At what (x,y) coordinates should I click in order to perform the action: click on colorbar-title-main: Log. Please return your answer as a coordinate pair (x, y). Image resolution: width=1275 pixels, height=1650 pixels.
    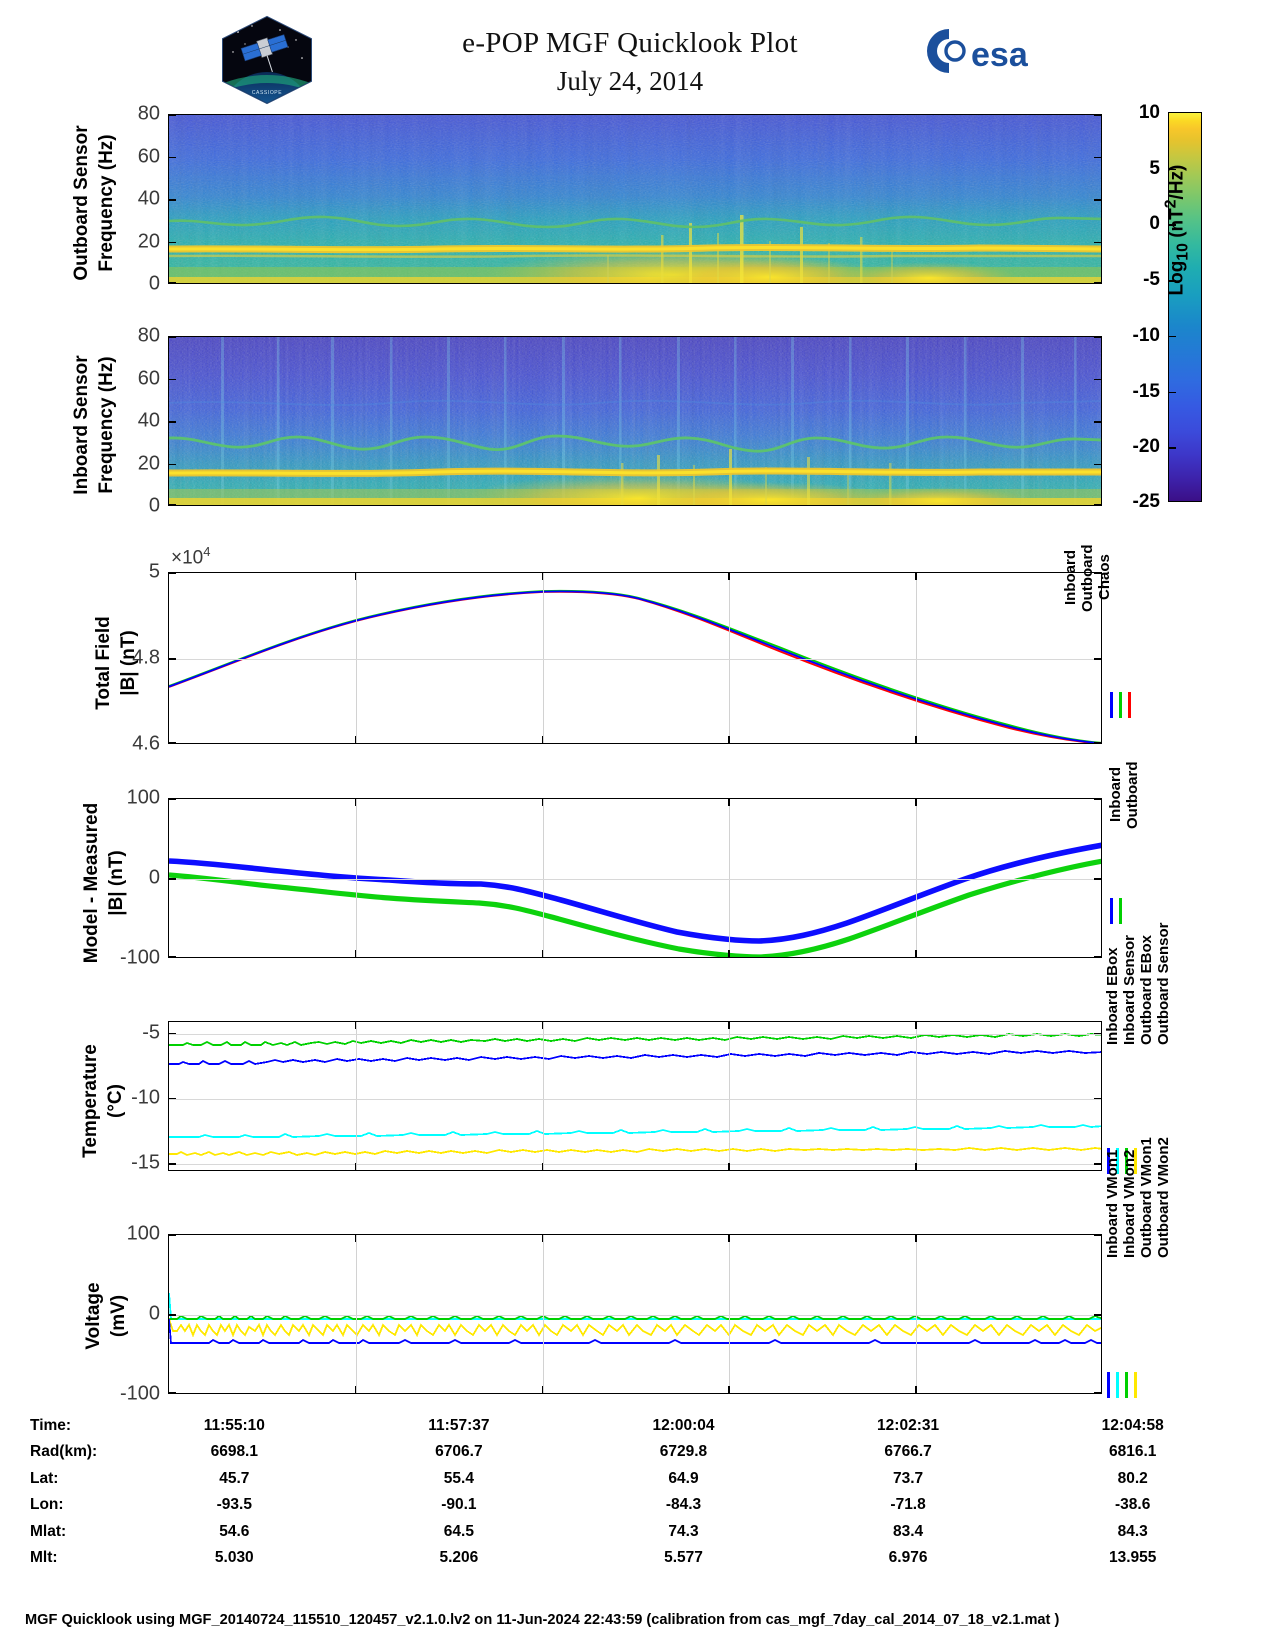
    Looking at the image, I should click on (1177, 278).